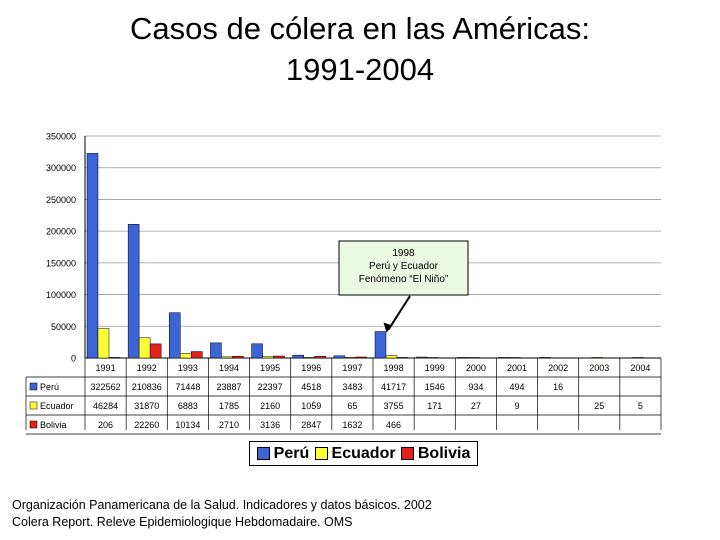 The height and width of the screenshot is (540, 720). I want to click on bar-ecuador-1991, so click(103, 343).